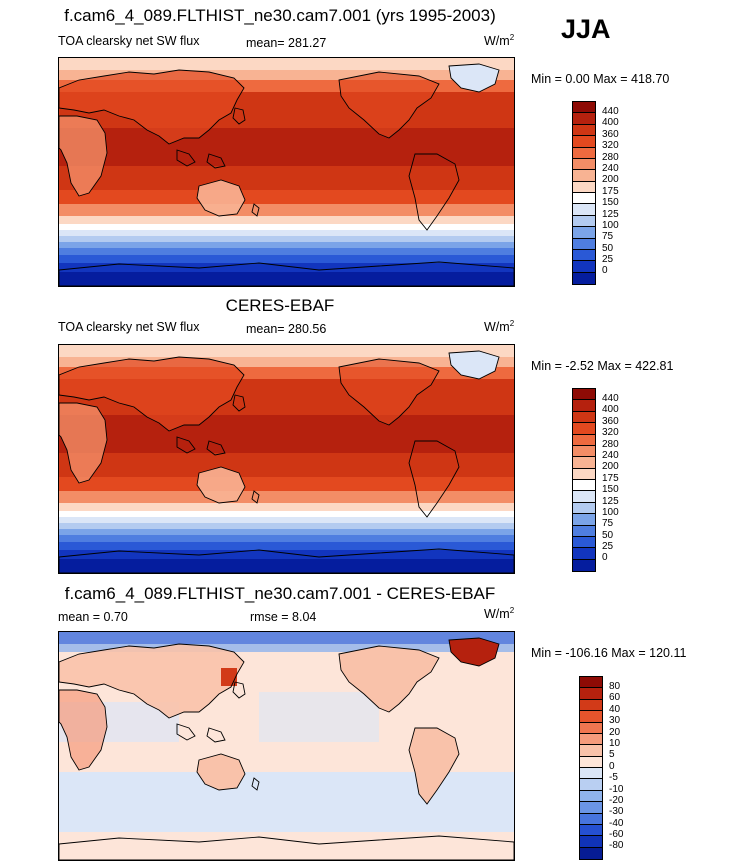 This screenshot has width=732, height=865. I want to click on colorbar-tick-label: 360, so click(610, 134).